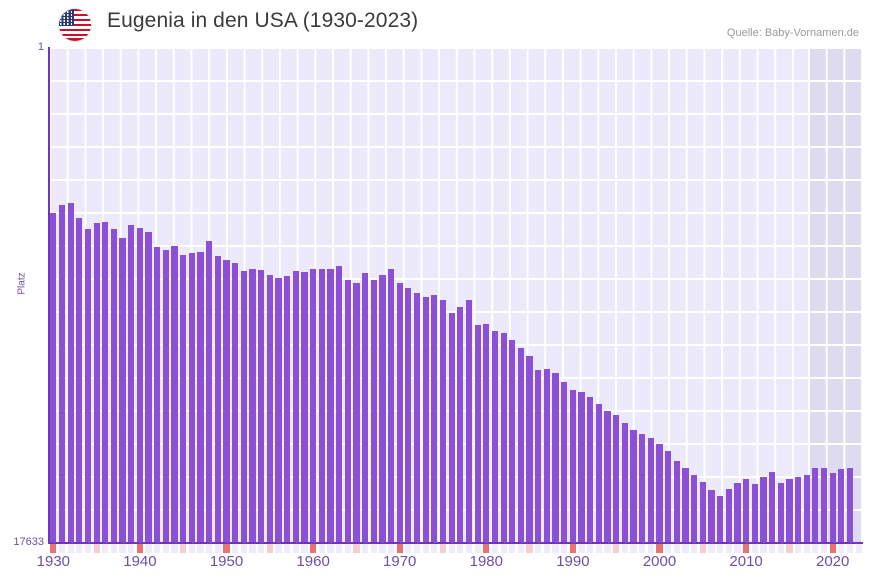 The image size is (873, 587). I want to click on bar-1939, so click(131, 383).